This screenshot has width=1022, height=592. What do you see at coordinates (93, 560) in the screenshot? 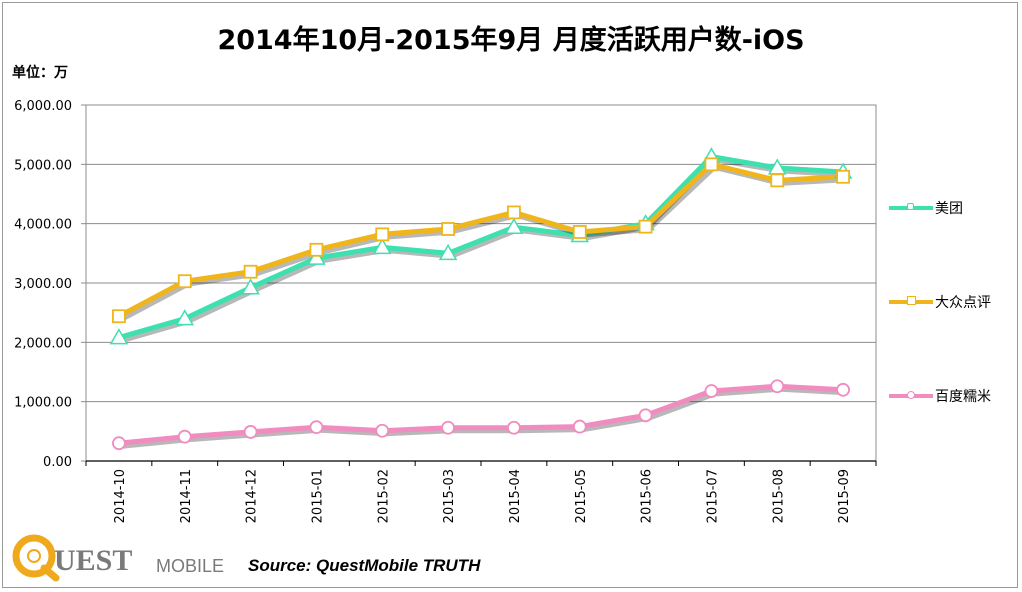
I see `logo-word-uest: UEST` at bounding box center [93, 560].